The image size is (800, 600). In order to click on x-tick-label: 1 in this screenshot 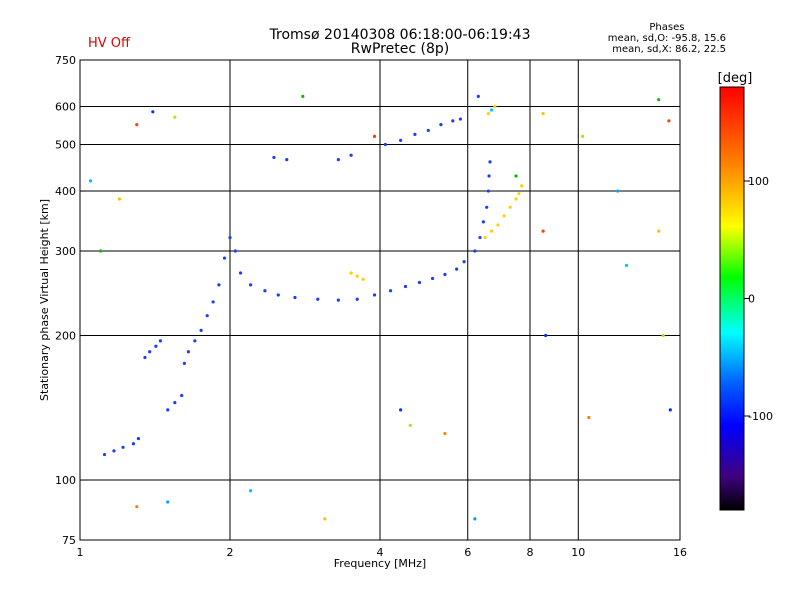, I will do `click(80, 552)`.